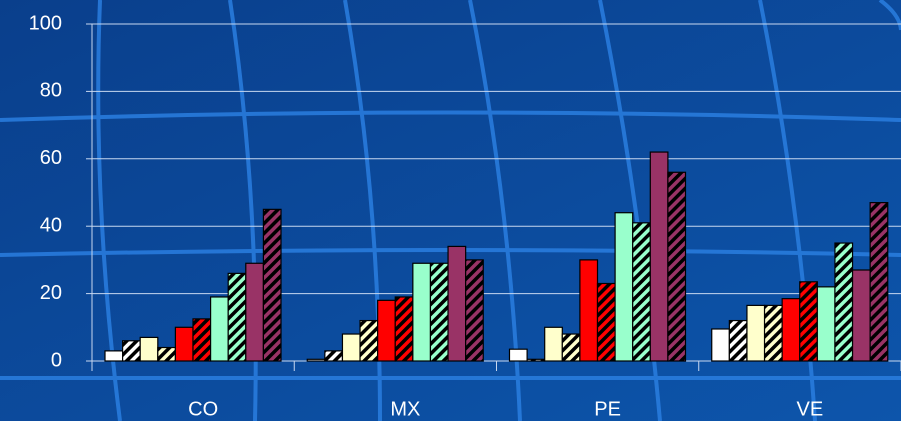  What do you see at coordinates (203, 409) in the screenshot?
I see `x-tick-label: CO` at bounding box center [203, 409].